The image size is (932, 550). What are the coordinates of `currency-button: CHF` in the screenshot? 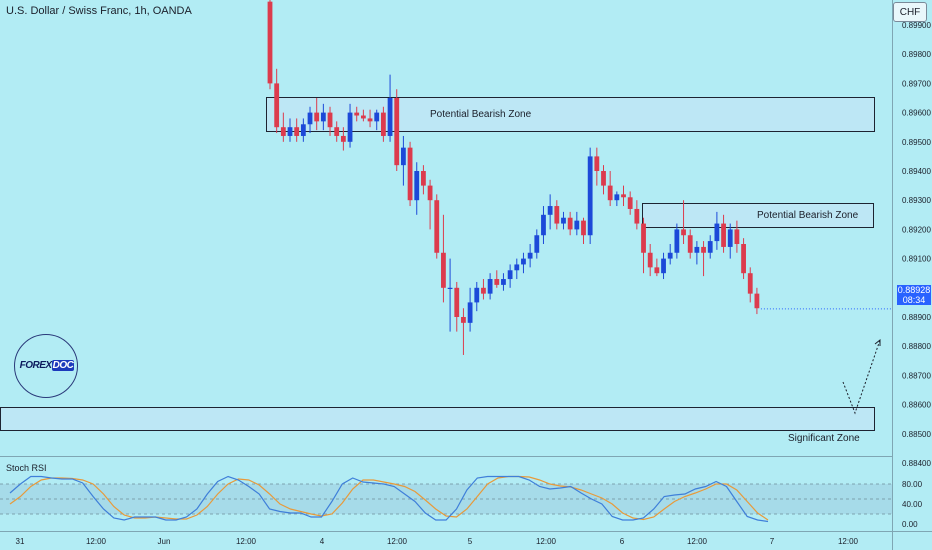 It's located at (910, 12).